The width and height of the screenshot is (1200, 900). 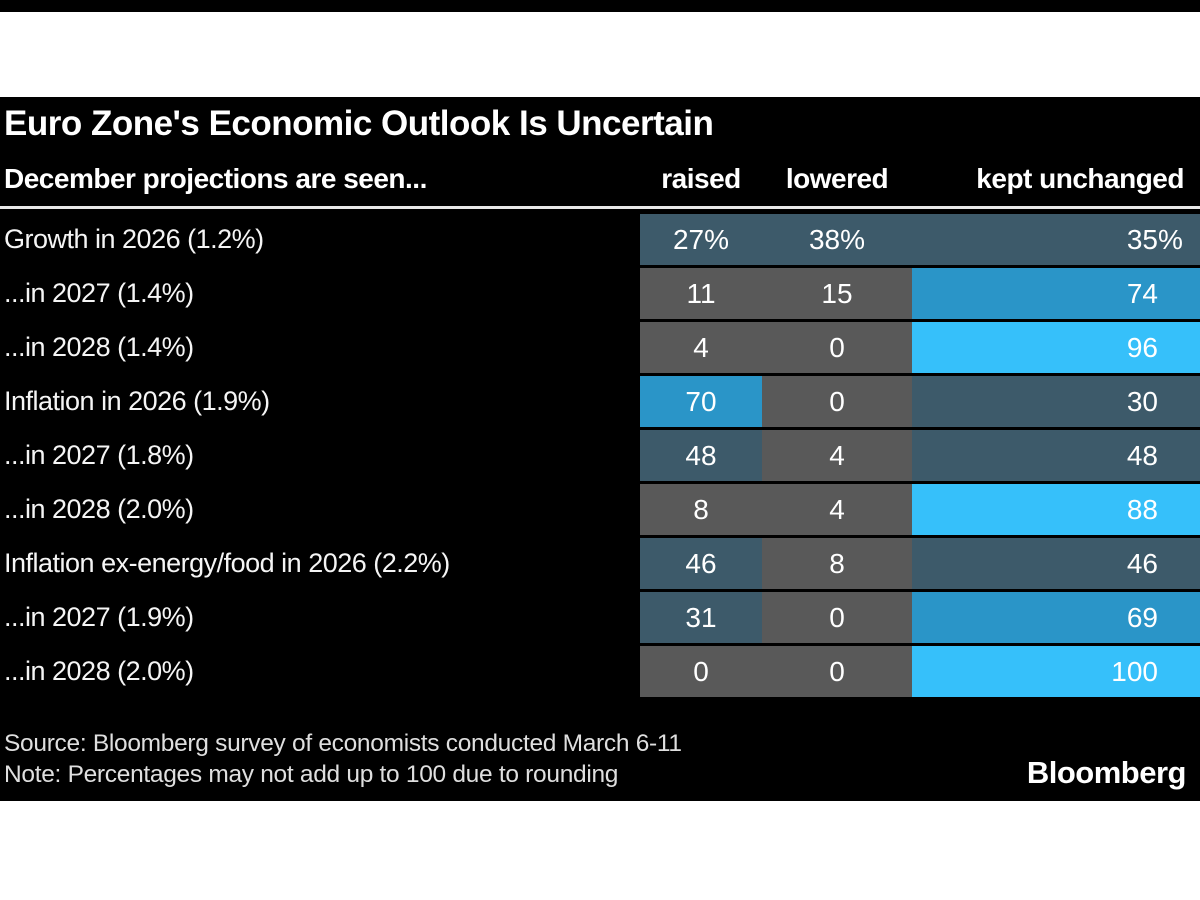 I want to click on row-label: ...in 2027 (1.8%), so click(x=99, y=455).